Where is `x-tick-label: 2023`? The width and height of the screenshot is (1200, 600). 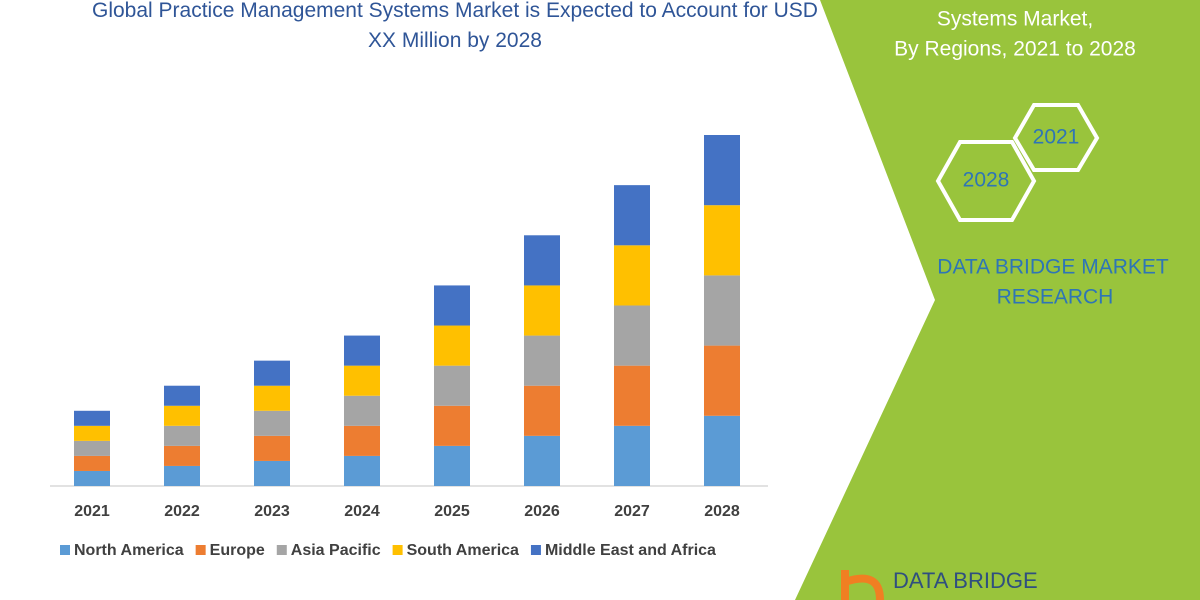 x-tick-label: 2023 is located at coordinates (272, 511).